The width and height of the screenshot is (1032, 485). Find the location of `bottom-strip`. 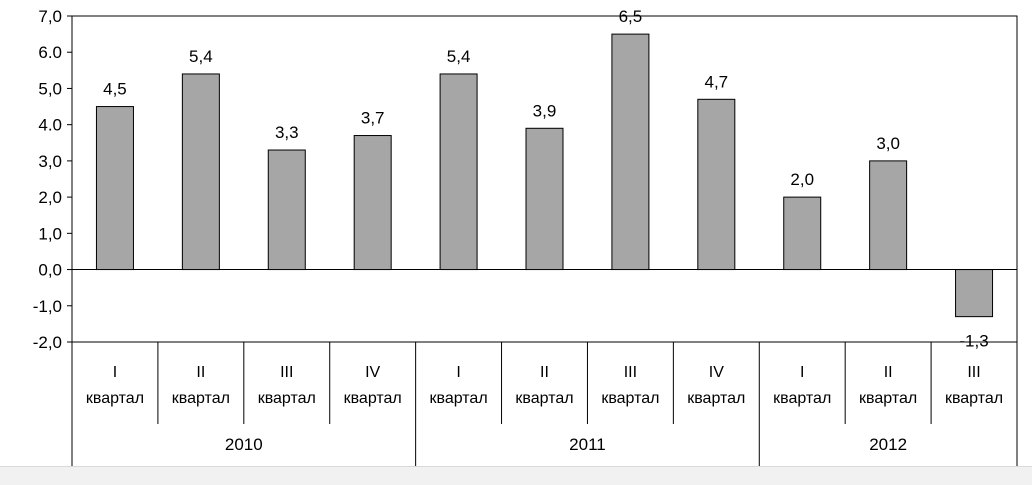

bottom-strip is located at coordinates (516, 475).